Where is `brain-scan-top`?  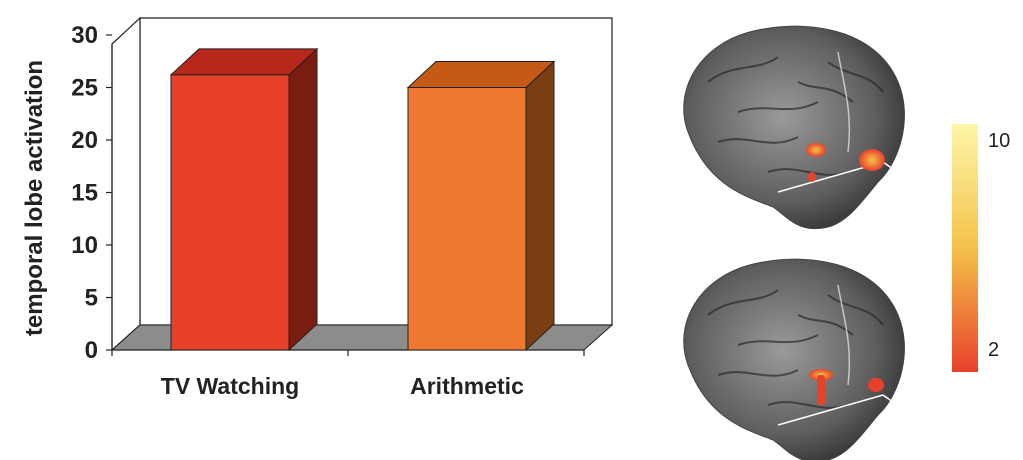 brain-scan-top is located at coordinates (794, 127).